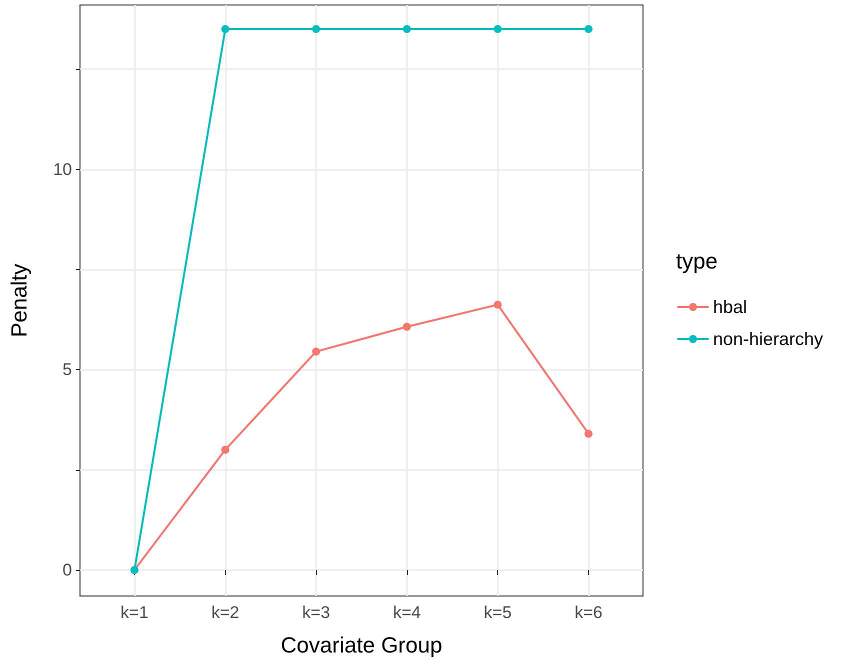 The width and height of the screenshot is (858, 663). Describe the element at coordinates (697, 261) in the screenshot. I see `legend-title: type` at that location.